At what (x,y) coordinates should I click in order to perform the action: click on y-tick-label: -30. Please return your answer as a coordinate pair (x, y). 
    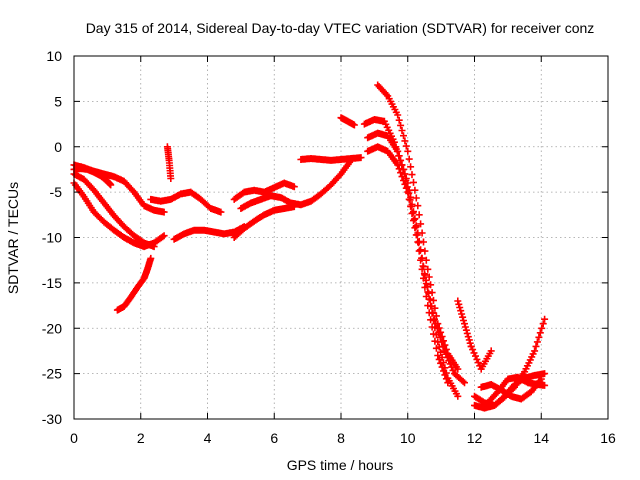
    Looking at the image, I should click on (52, 419).